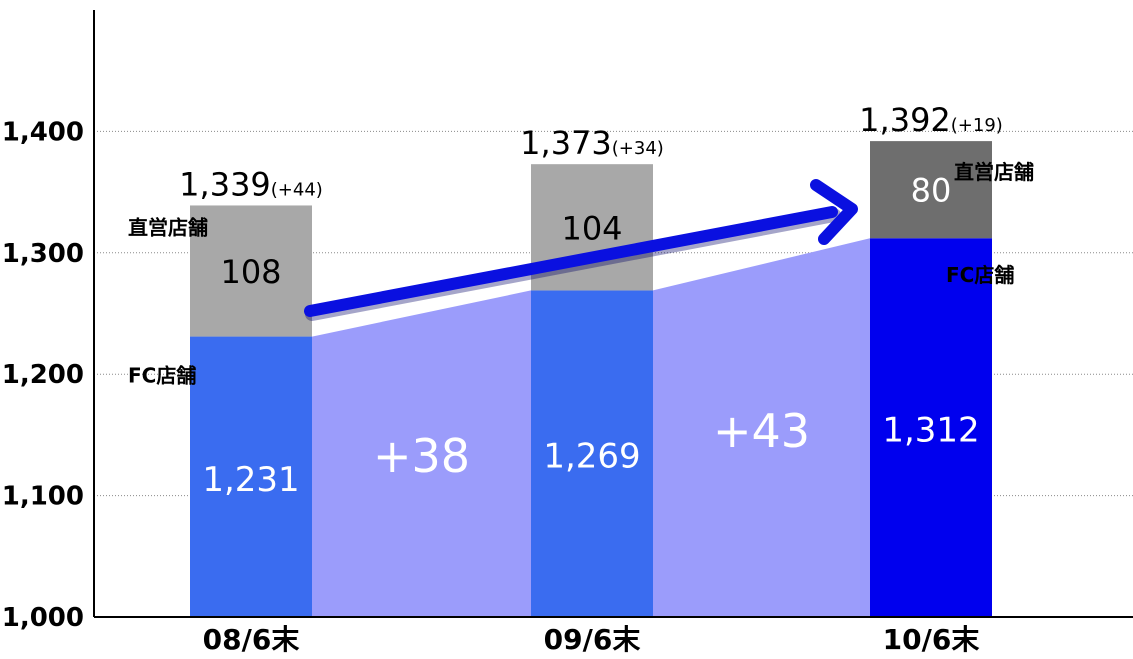 This screenshot has height=659, width=1133. I want to click on direct-value-label: 104, so click(591, 228).